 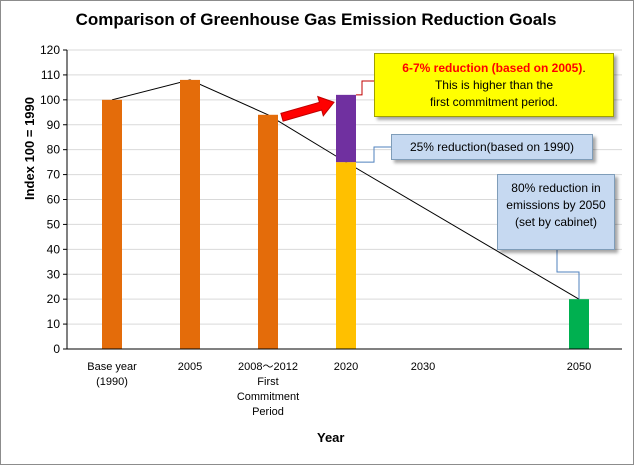 What do you see at coordinates (50, 75) in the screenshot?
I see `y-tick-label: 110` at bounding box center [50, 75].